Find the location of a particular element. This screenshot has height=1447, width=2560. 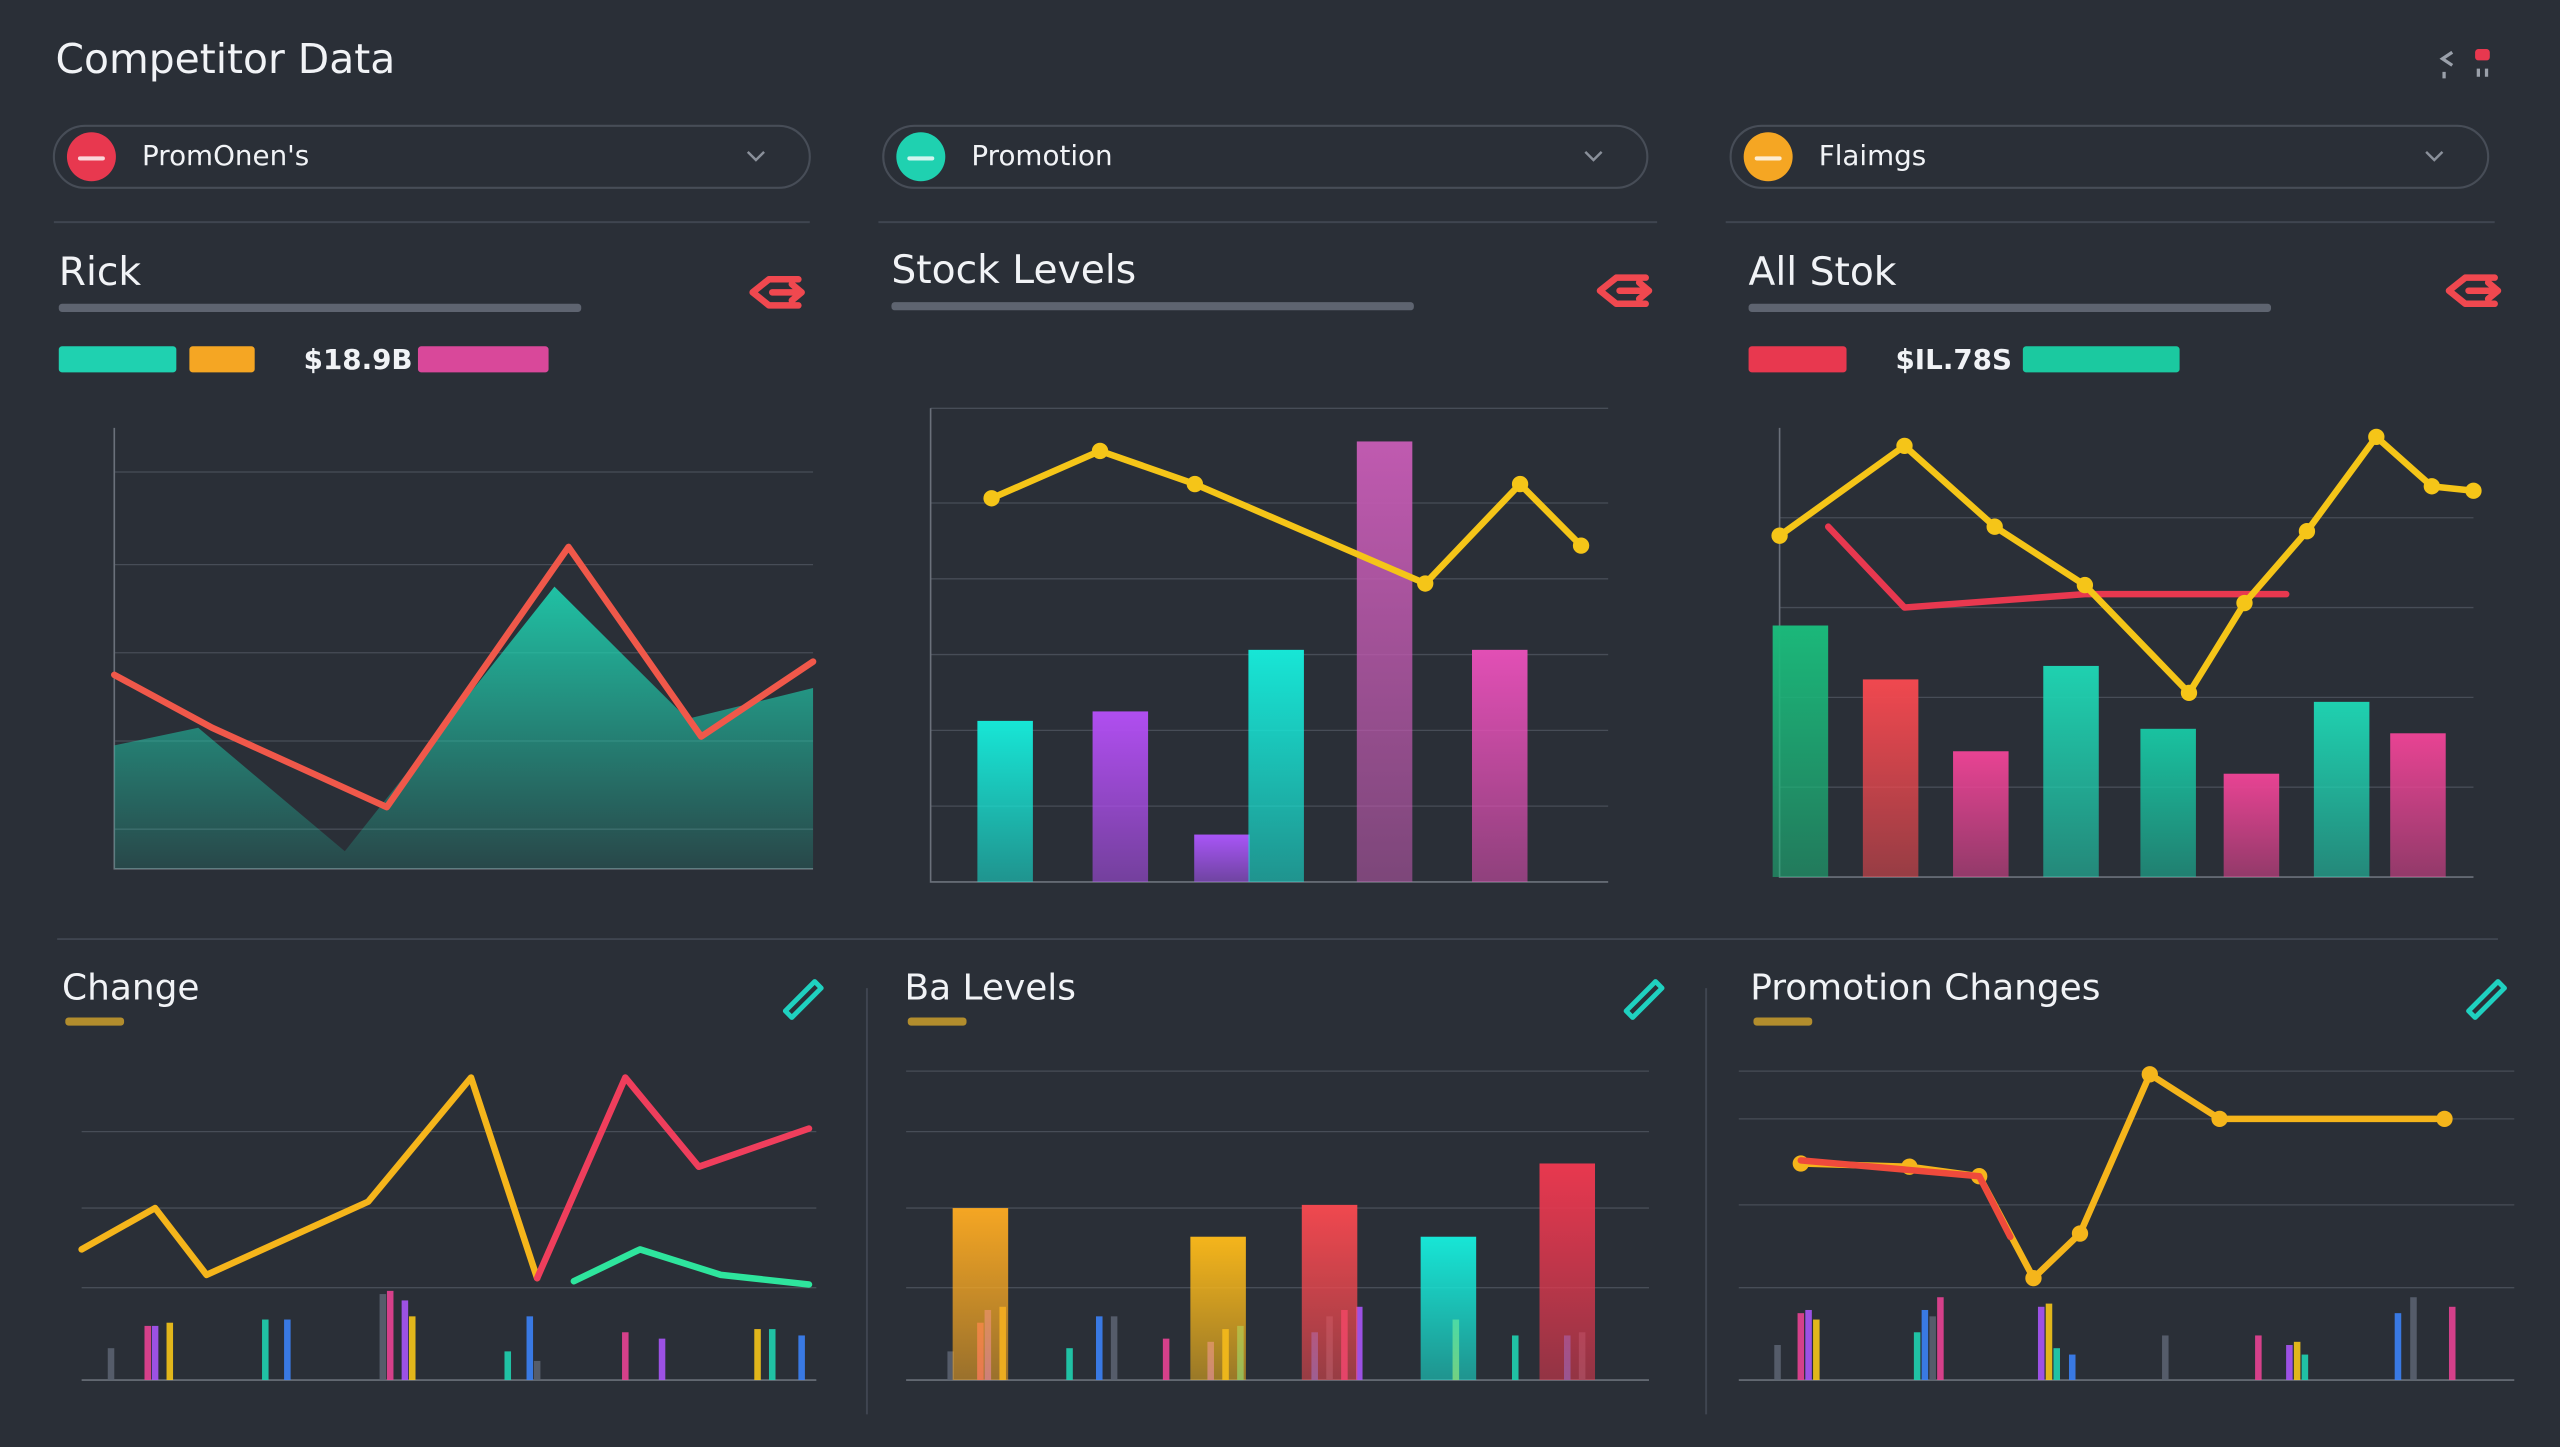

panel: Rick $18.9B is located at coordinates (437, 560).